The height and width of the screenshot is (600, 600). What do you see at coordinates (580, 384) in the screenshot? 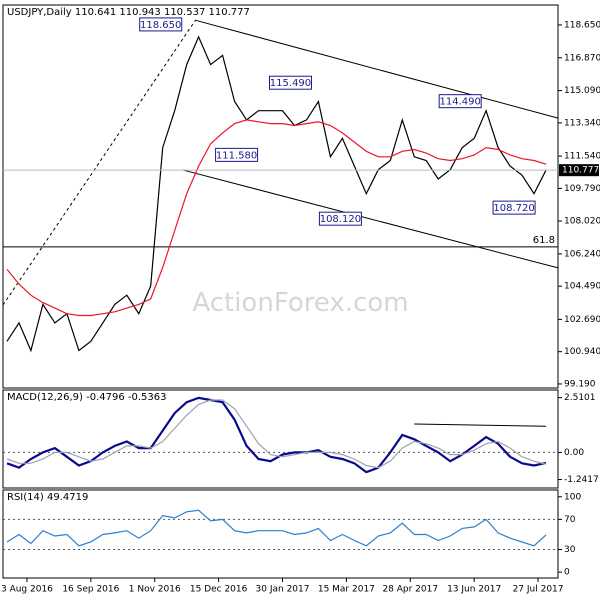
I see `y-tick-label: 99.190` at bounding box center [580, 384].